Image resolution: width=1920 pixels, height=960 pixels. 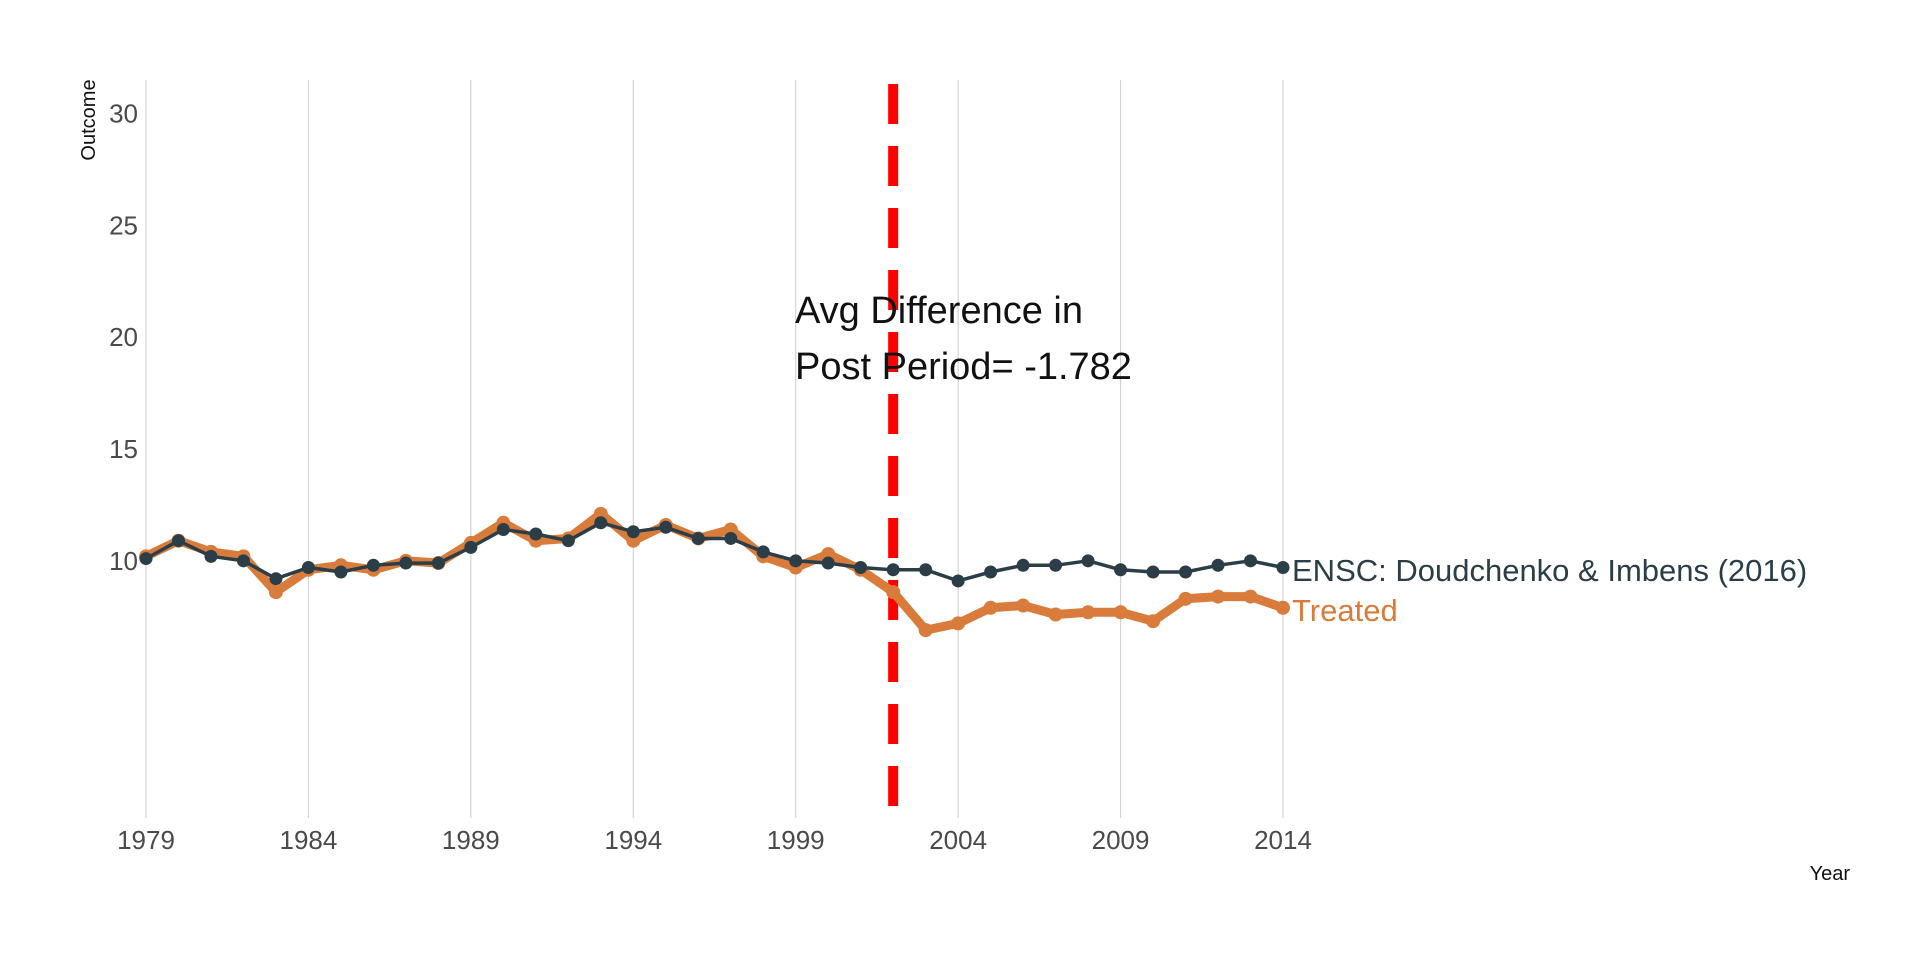 I want to click on x-tick-label: 2009, so click(x=1121, y=840).